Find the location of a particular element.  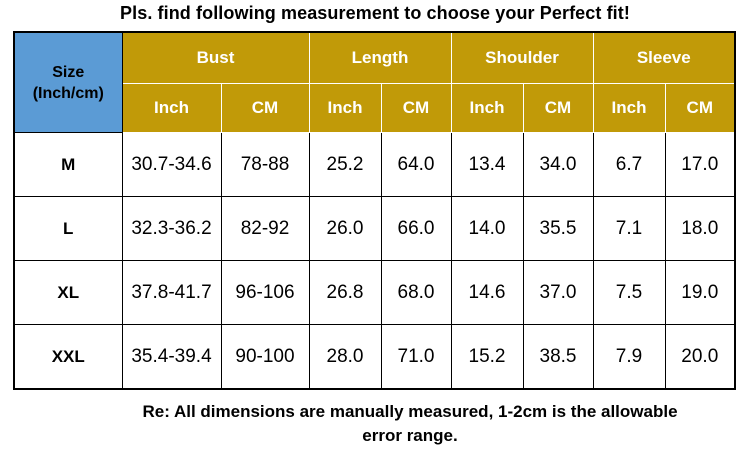

table-cell: 30.7-34.6 is located at coordinates (171, 164).